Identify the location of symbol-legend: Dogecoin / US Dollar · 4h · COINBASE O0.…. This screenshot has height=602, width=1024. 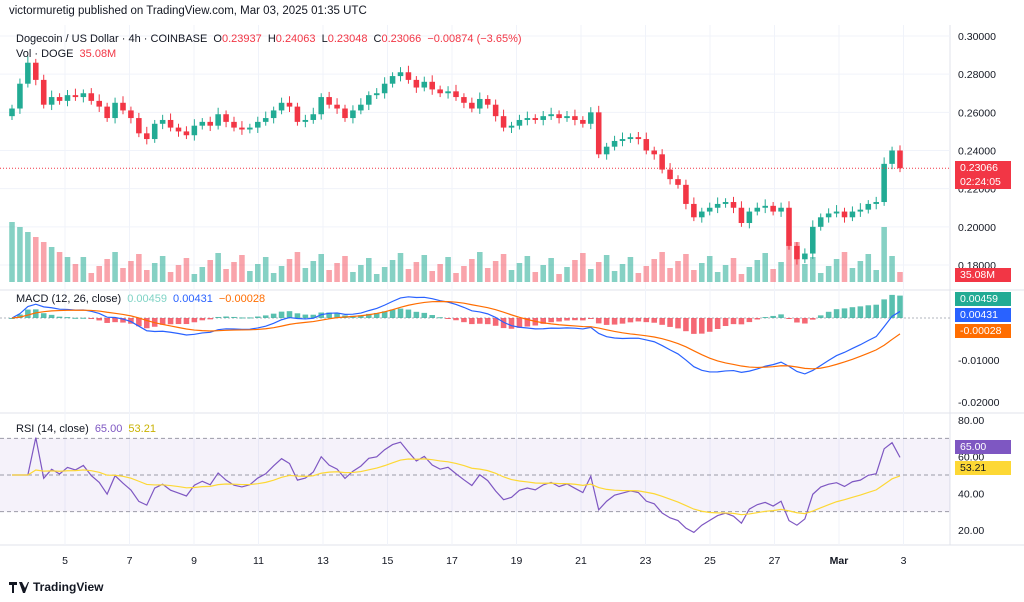
(270, 39).